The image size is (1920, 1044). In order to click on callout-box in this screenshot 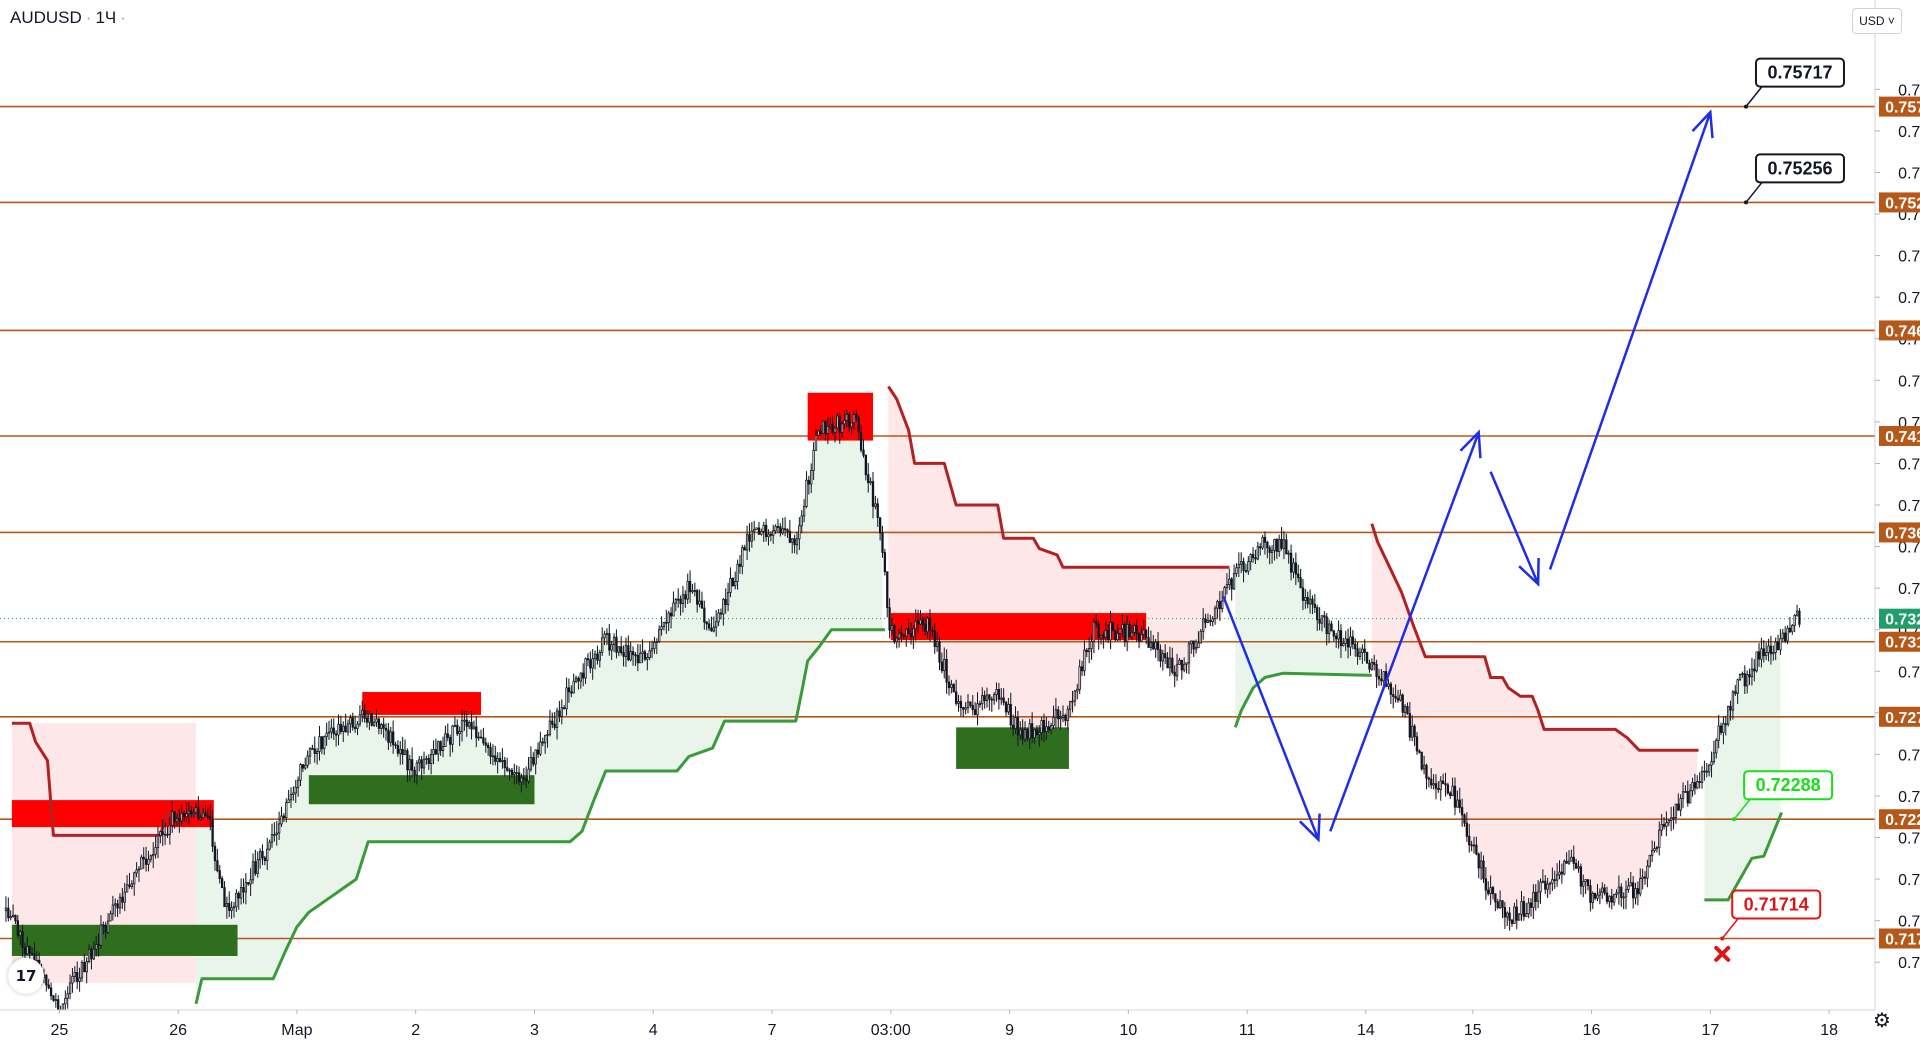, I will do `click(1788, 785)`.